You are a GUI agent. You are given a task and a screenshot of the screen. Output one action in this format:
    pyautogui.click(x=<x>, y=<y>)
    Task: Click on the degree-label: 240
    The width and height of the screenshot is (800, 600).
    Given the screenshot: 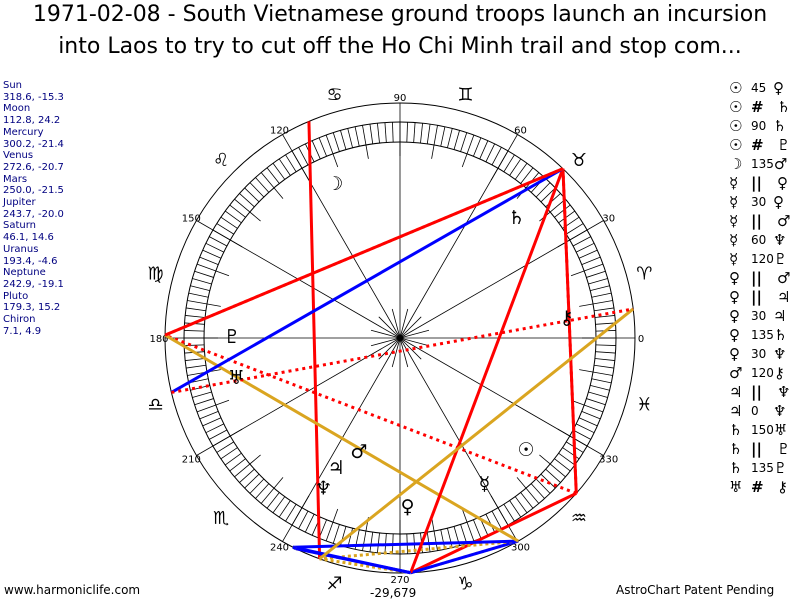 What is the action you would take?
    pyautogui.click(x=279, y=548)
    